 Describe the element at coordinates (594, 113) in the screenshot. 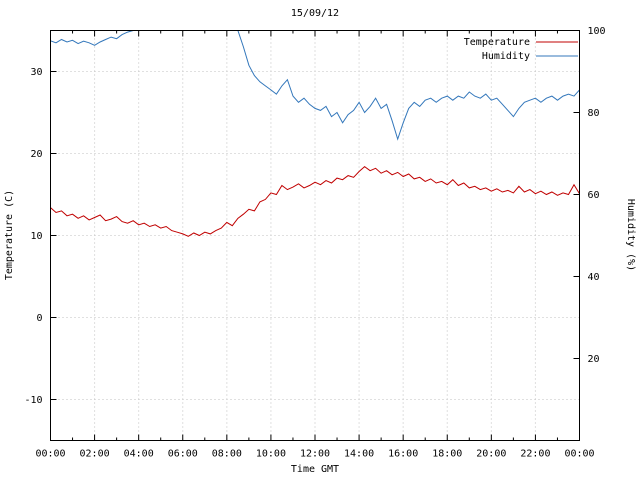

I see `y2-tick-label: 80` at that location.